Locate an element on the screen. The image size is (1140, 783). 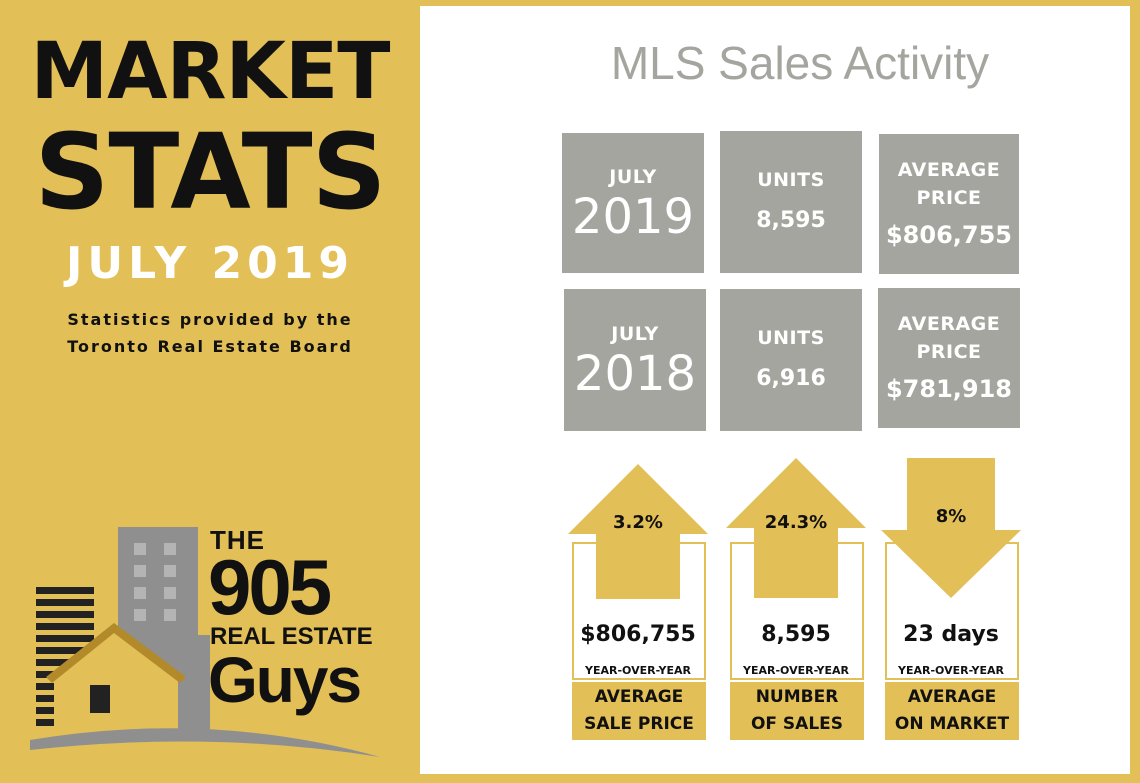
price-value: $806,755 is located at coordinates (948, 235).